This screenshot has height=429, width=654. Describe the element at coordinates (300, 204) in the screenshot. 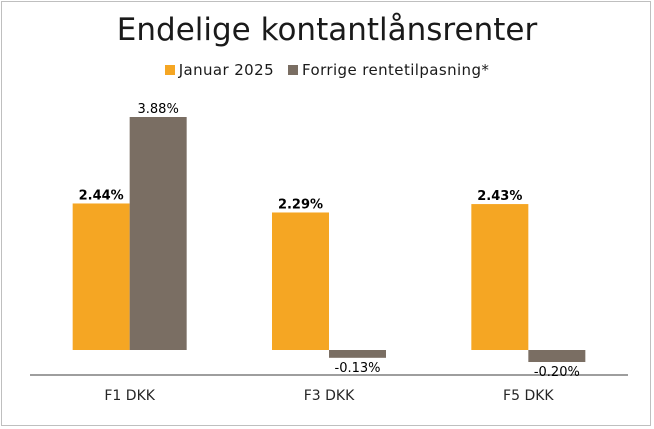

I see `data-label-f3-dkk-januar: 2.29%` at that location.